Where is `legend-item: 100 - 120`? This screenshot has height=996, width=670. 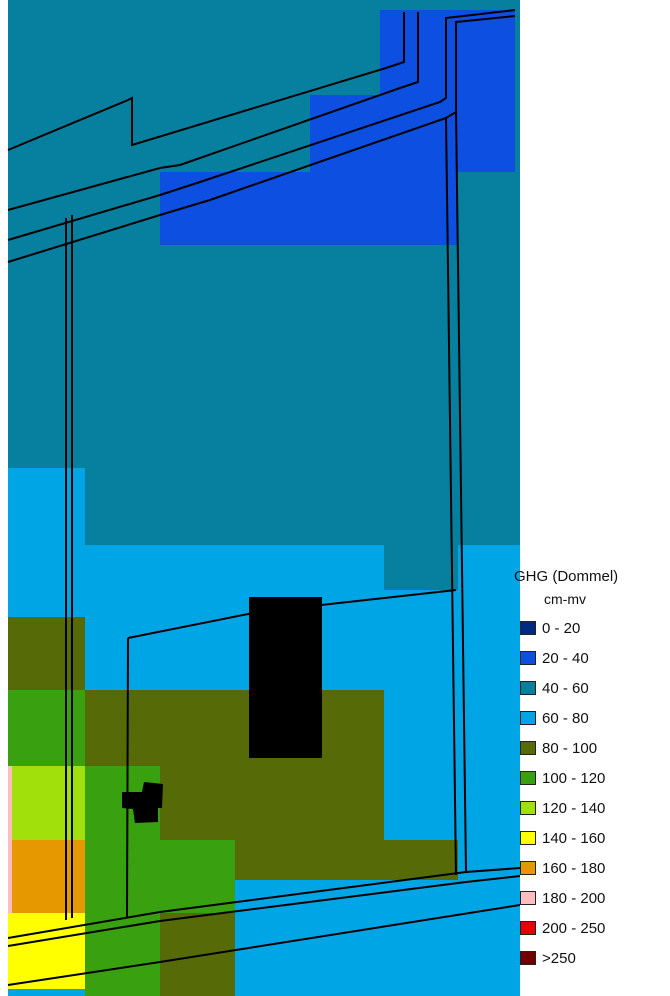 legend-item: 100 - 120 is located at coordinates (591, 778).